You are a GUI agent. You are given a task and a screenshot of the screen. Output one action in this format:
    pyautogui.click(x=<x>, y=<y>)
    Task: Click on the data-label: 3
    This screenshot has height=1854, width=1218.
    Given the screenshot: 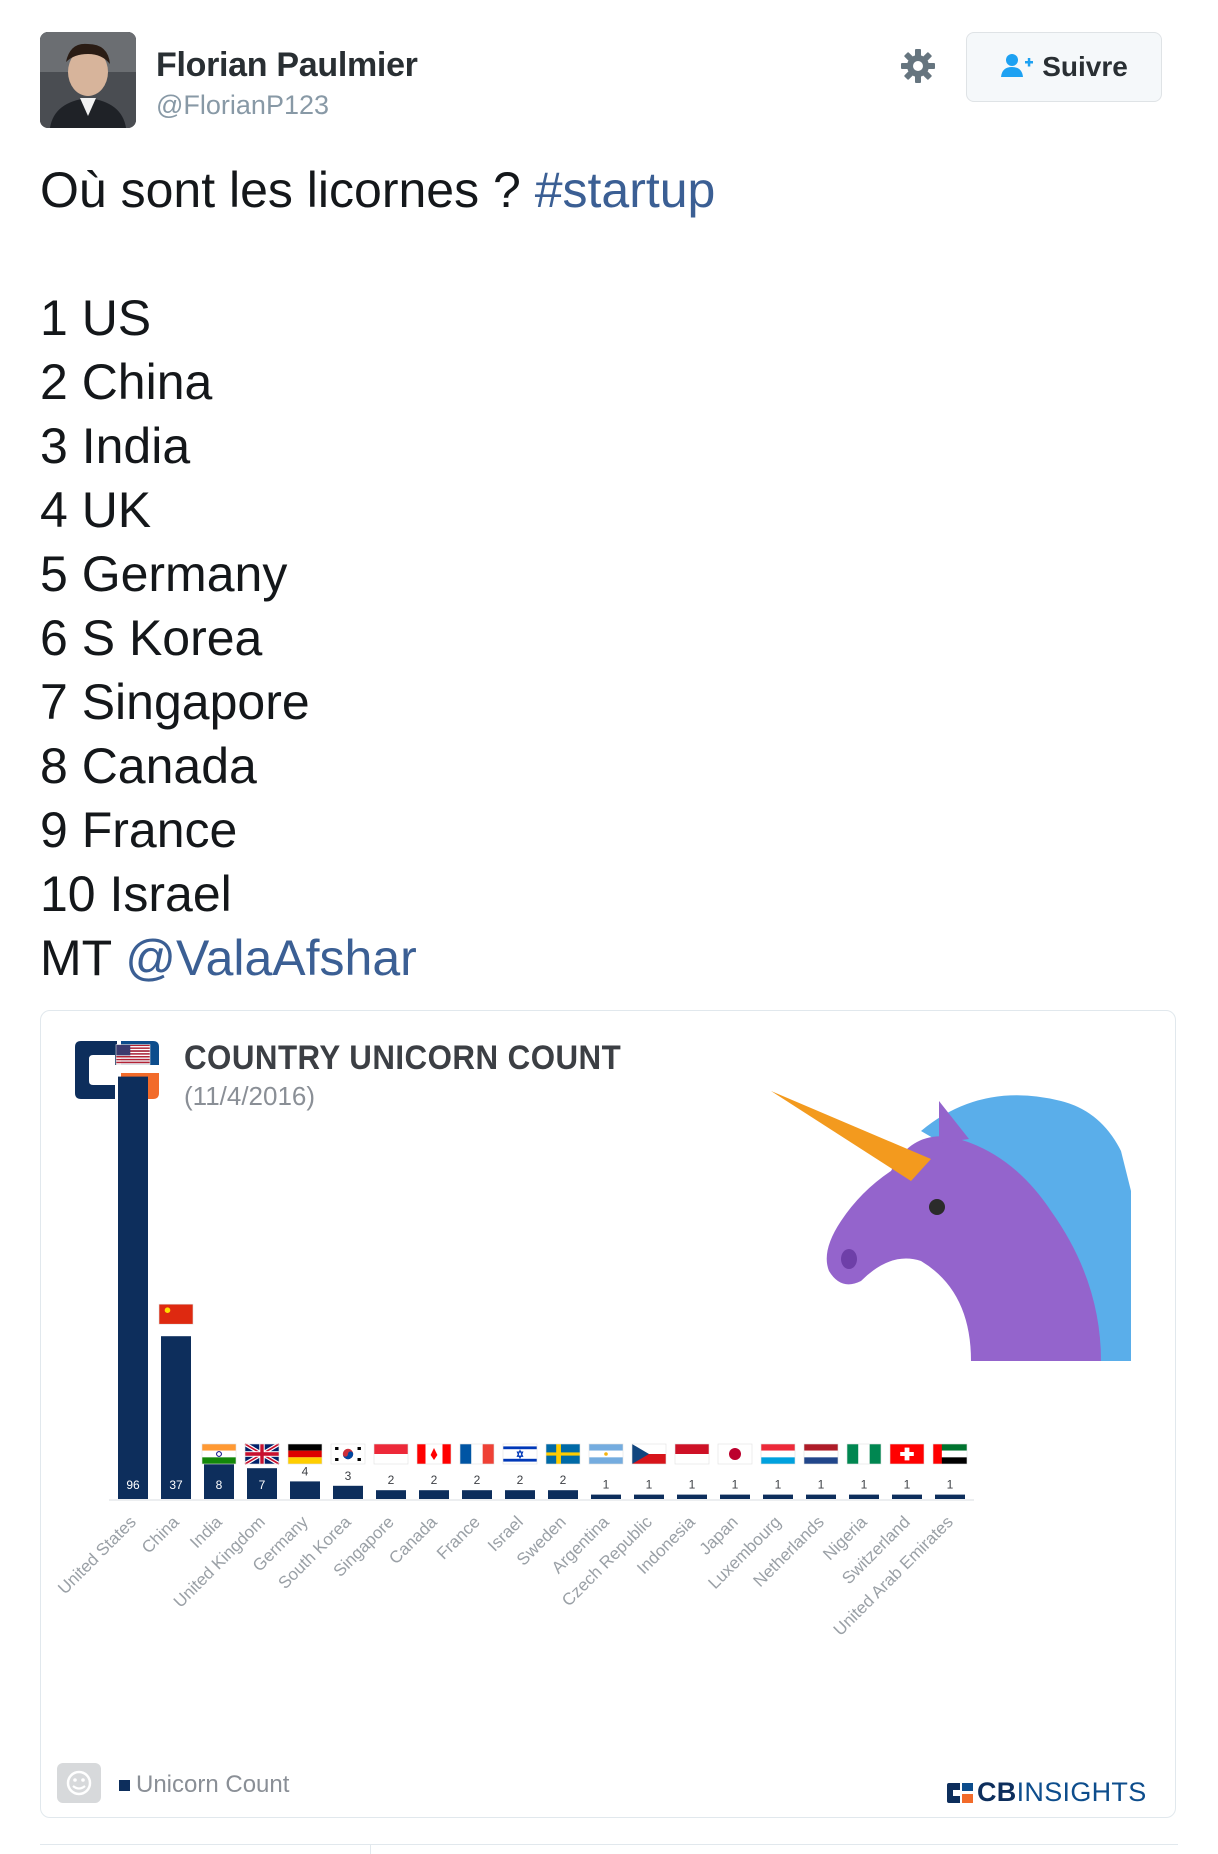 What is the action you would take?
    pyautogui.click(x=348, y=1476)
    